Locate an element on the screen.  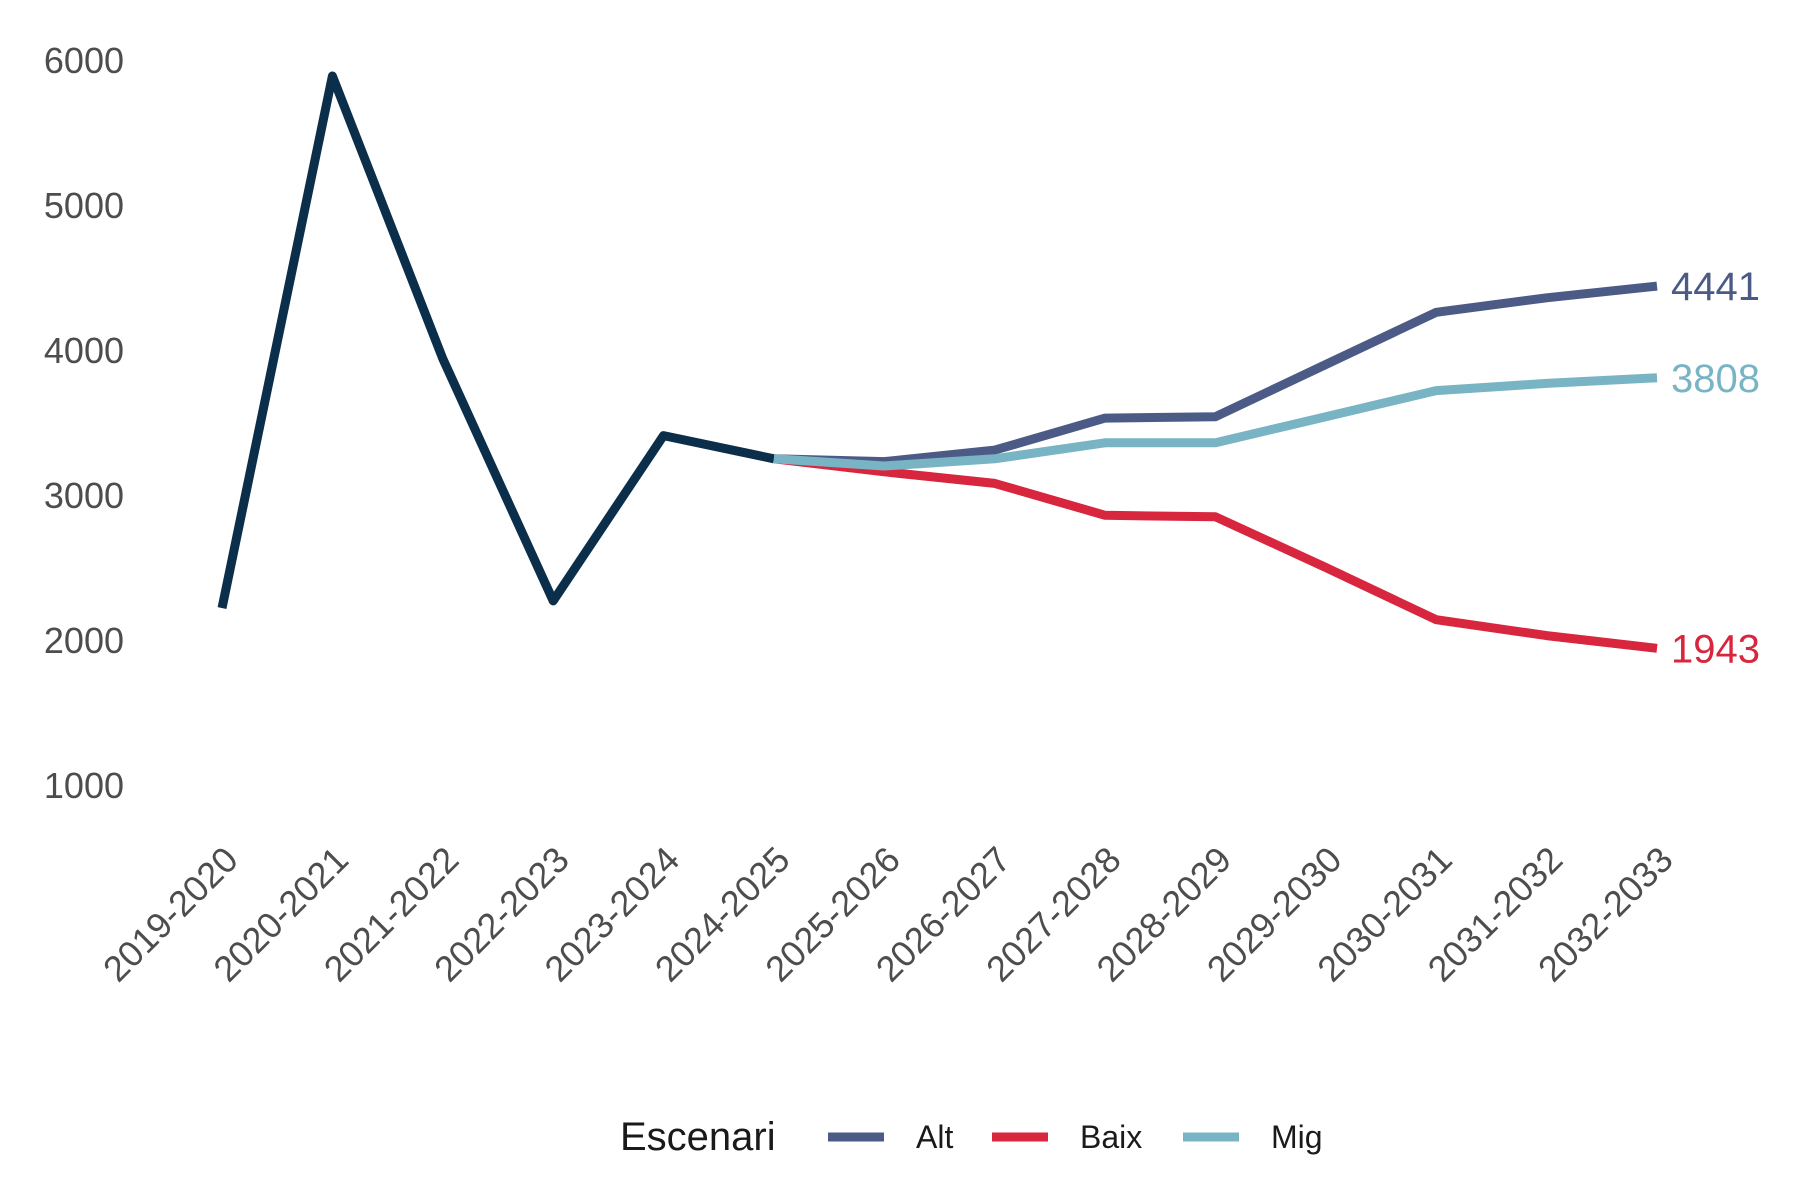
y-tick-label: 3000 is located at coordinates (84, 495).